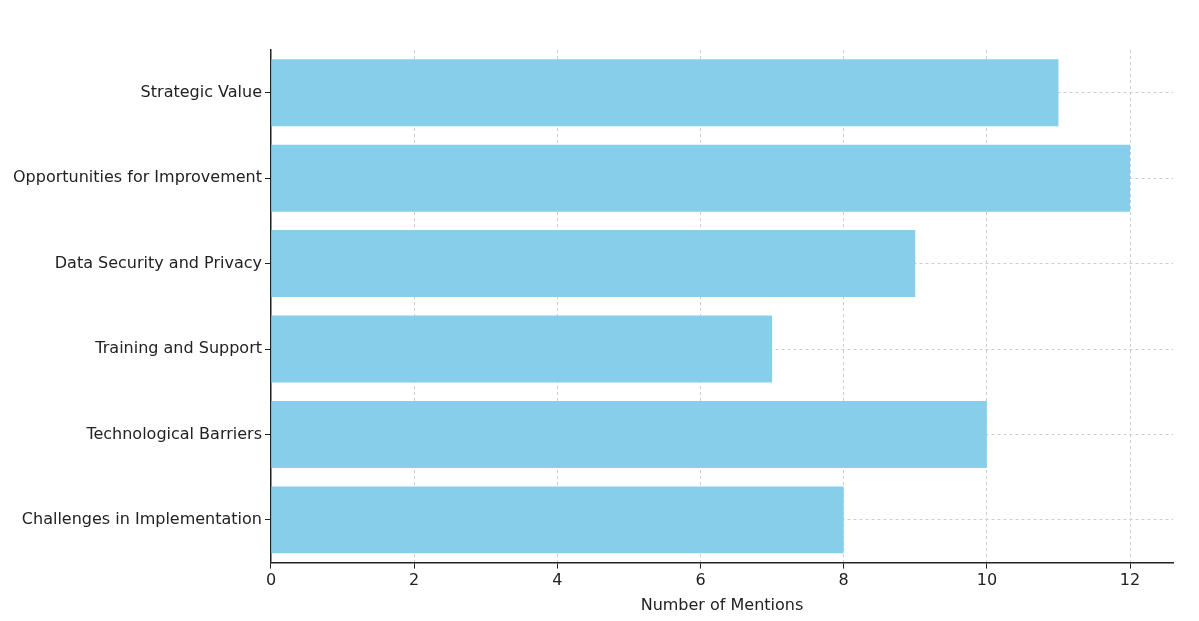 Image resolution: width=1199 pixels, height=621 pixels. I want to click on y-tick-label: Opportunities for Improvement, so click(137, 177).